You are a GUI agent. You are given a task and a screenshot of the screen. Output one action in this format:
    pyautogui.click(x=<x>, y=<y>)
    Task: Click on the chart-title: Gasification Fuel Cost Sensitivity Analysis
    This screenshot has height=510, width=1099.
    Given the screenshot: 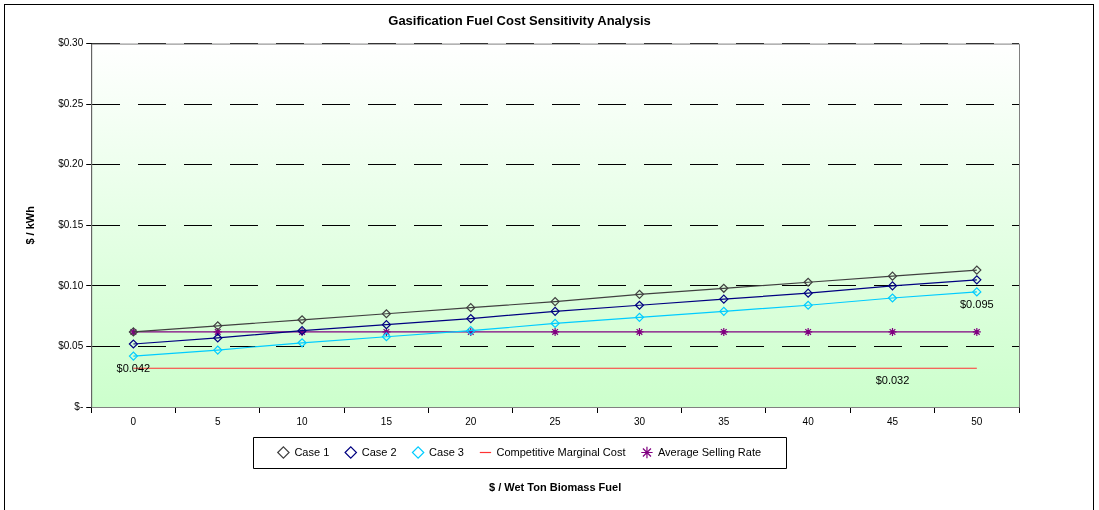 What is the action you would take?
    pyautogui.click(x=519, y=21)
    